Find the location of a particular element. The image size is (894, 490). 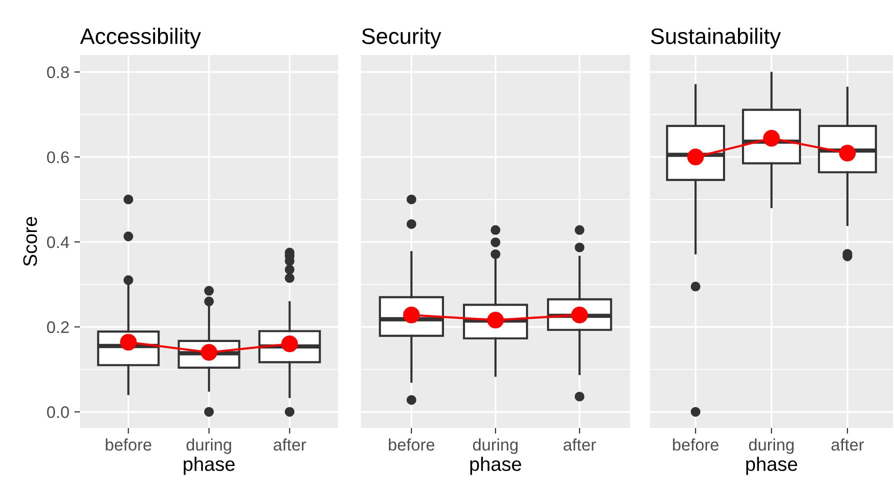

y-tick-label: 0.2 is located at coordinates (58, 327).